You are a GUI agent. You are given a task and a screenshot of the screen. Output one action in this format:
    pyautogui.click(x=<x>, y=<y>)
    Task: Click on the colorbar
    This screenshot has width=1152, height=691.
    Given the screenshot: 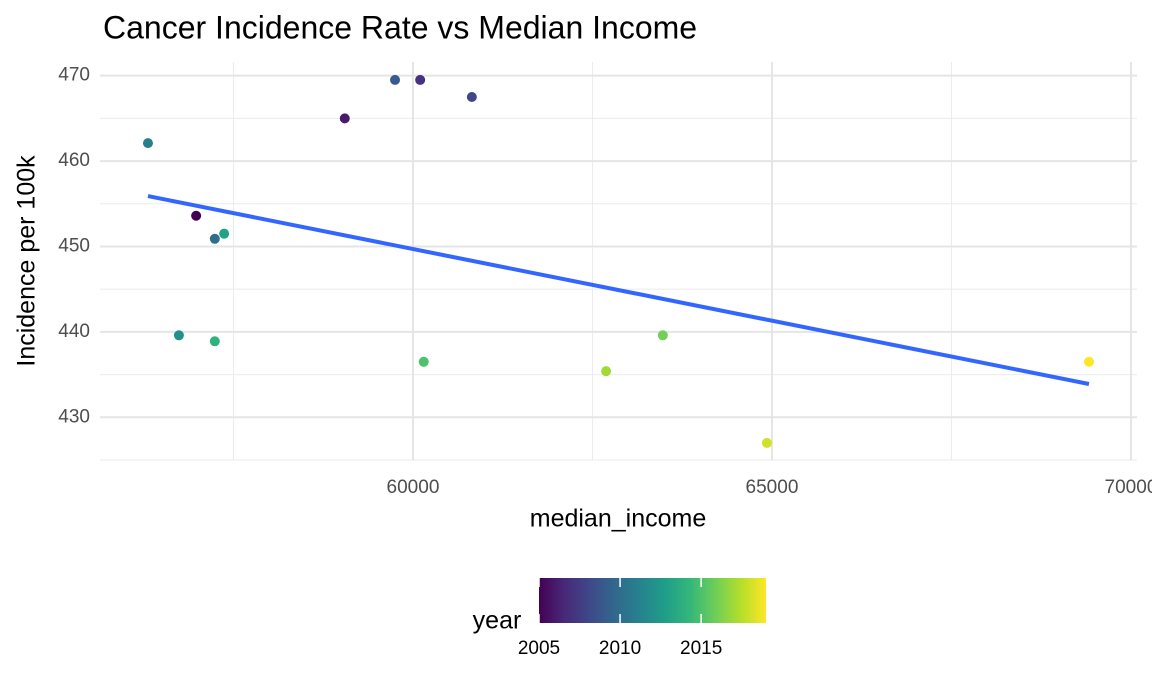 What is the action you would take?
    pyautogui.click(x=652, y=600)
    